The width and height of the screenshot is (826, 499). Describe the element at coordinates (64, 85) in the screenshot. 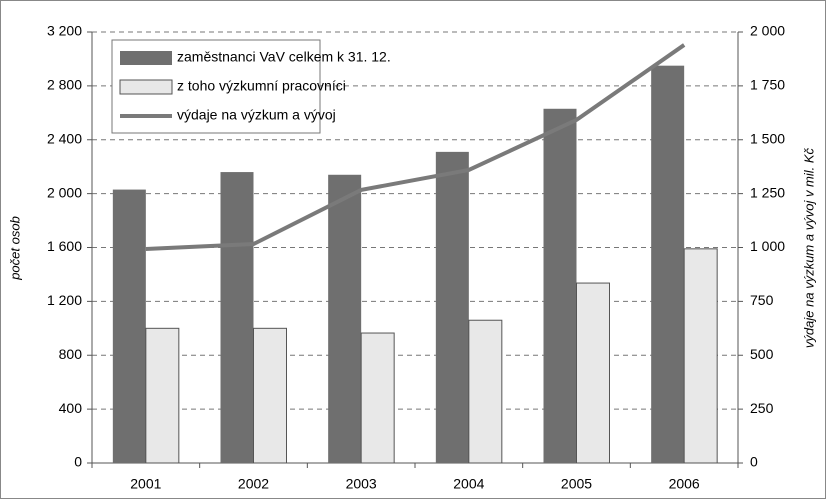

I see `y-tick-label: 2 800` at that location.